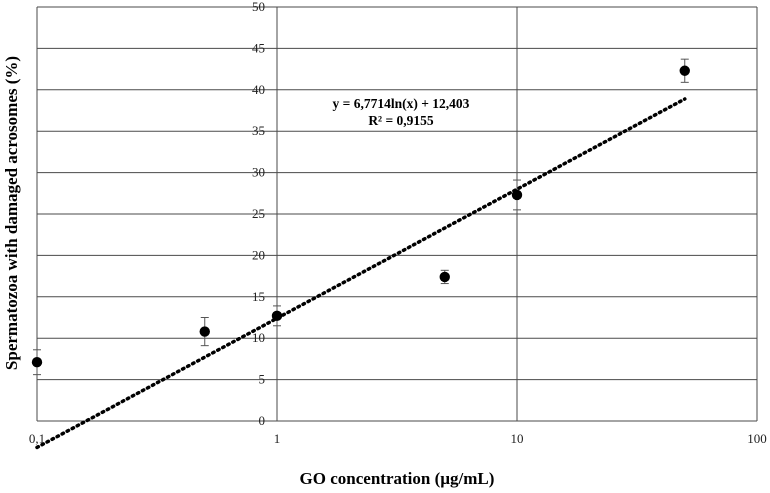 The image size is (770, 493). Describe the element at coordinates (37, 438) in the screenshot. I see `x-tick-label: 0,1` at that location.